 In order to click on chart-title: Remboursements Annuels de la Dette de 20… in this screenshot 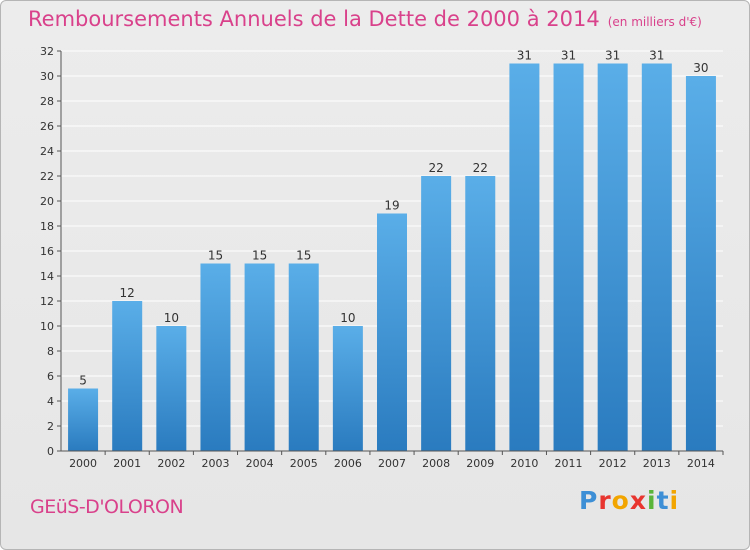, I will do `click(365, 19)`.